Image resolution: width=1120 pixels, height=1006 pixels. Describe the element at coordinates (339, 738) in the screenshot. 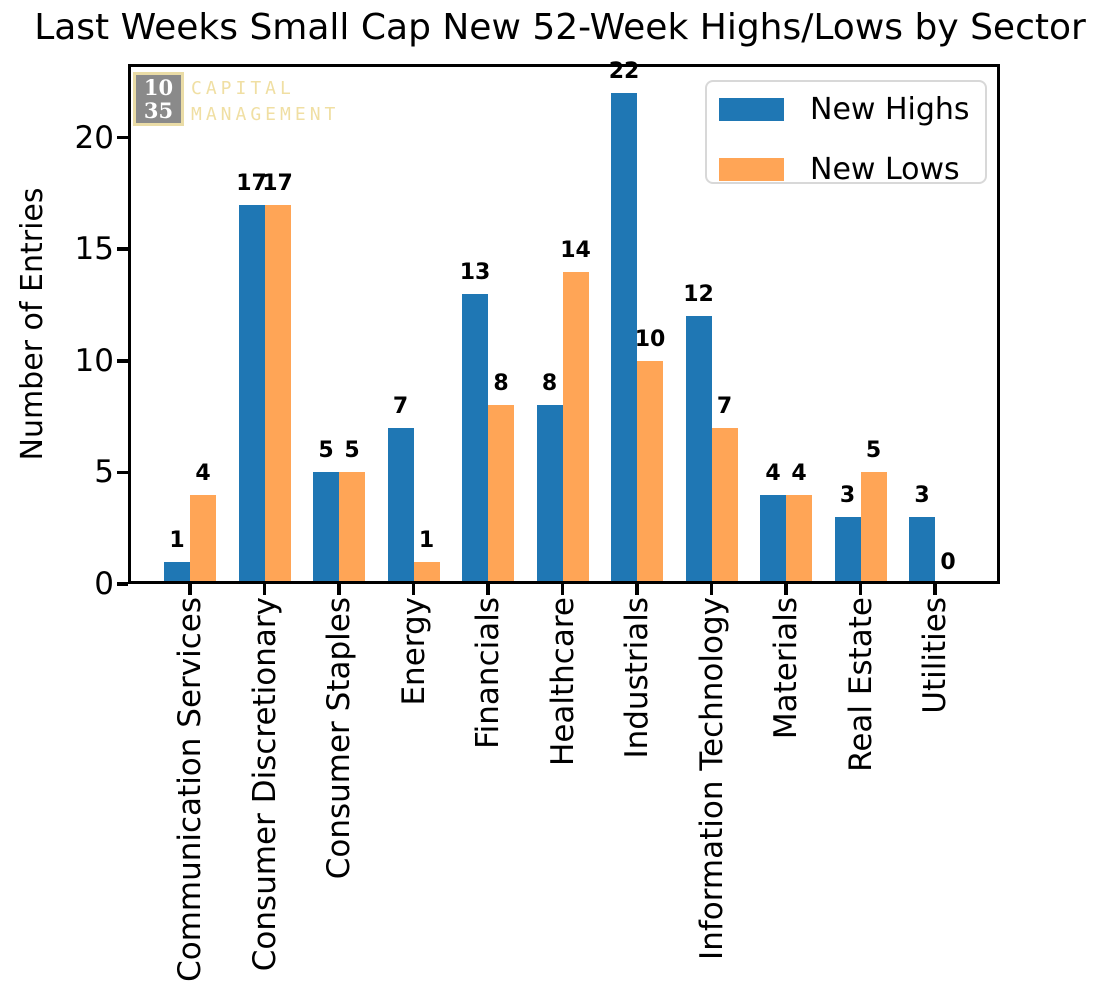

I see `x-tick-label-consumer-staples: Consumer Staples` at that location.